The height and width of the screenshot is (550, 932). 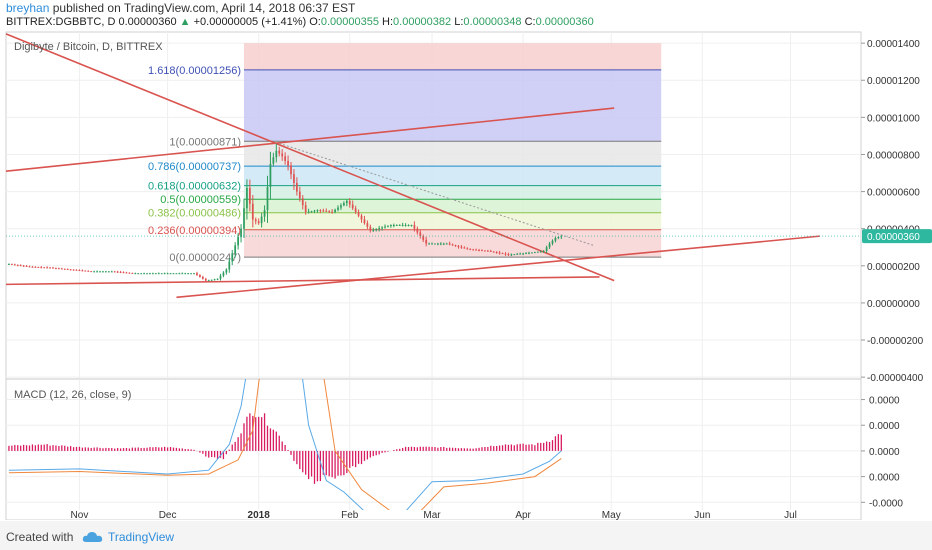 What do you see at coordinates (434, 515) in the screenshot?
I see `time-axis: Nov Dec 2018 Feb Mar Apr May Jun Jul` at bounding box center [434, 515].